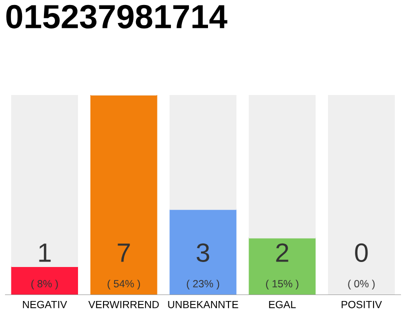 Image resolution: width=410 pixels, height=320 pixels. What do you see at coordinates (282, 266) in the screenshot?
I see `data-label: 2 ( 15% )` at bounding box center [282, 266].